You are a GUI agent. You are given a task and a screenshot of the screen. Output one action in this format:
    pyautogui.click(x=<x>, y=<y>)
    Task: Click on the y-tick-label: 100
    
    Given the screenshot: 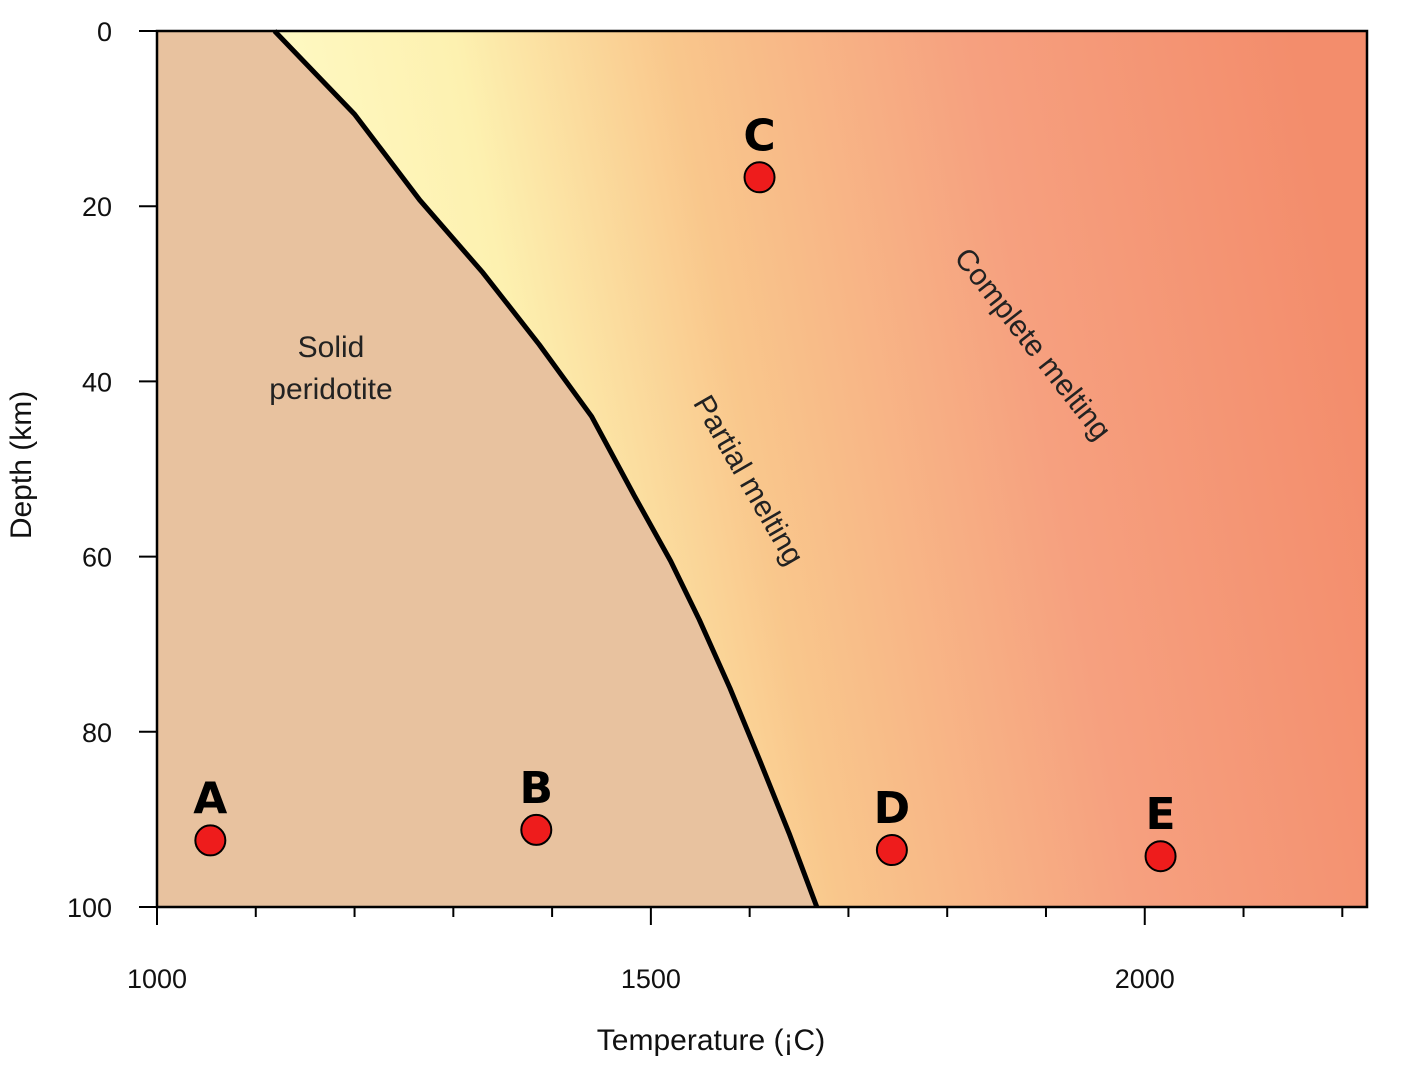 What is the action you would take?
    pyautogui.click(x=89, y=908)
    